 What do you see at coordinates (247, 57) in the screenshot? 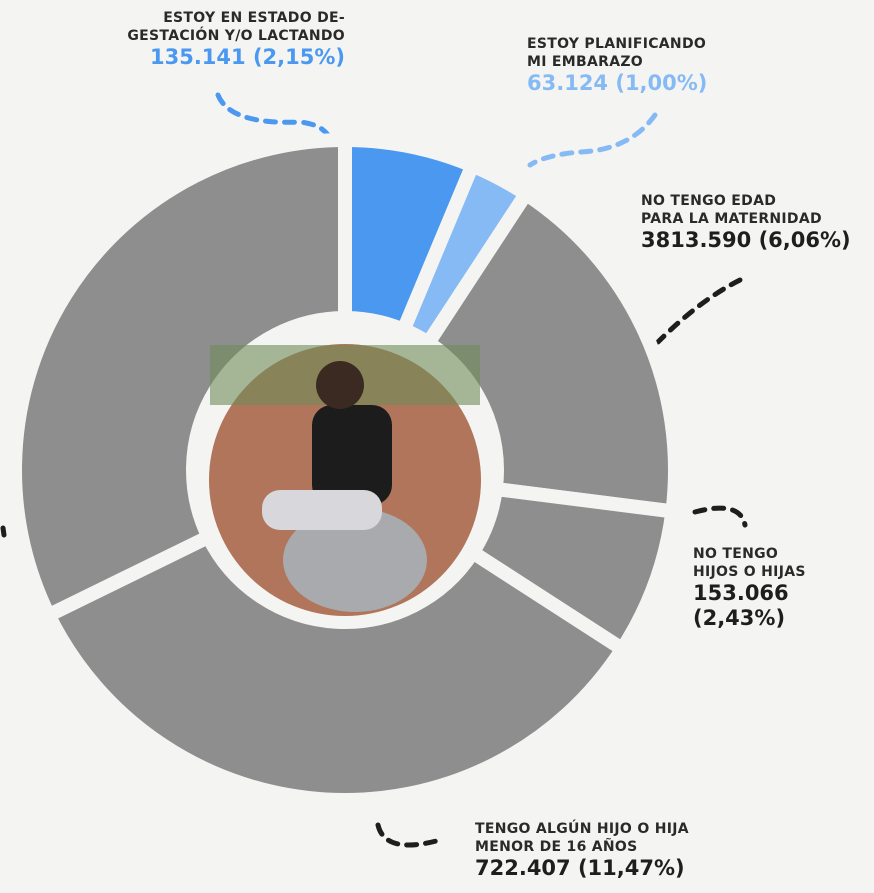
I see `value-label: 135.141 (2,15%)` at bounding box center [247, 57].